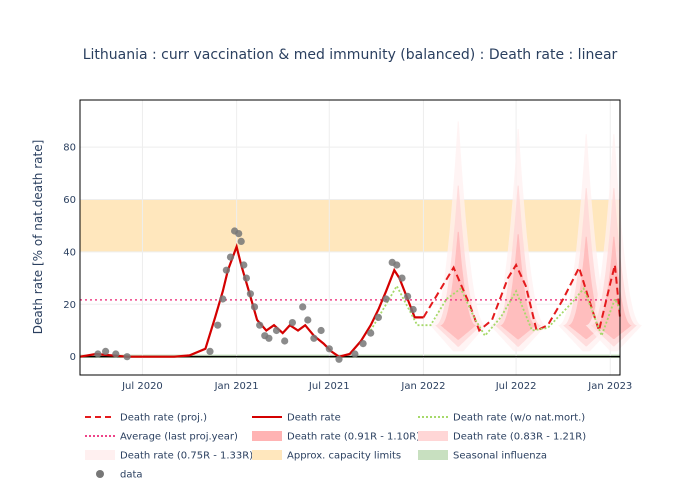 The image size is (700, 500). I want to click on y-tick-label: 0, so click(73, 357).